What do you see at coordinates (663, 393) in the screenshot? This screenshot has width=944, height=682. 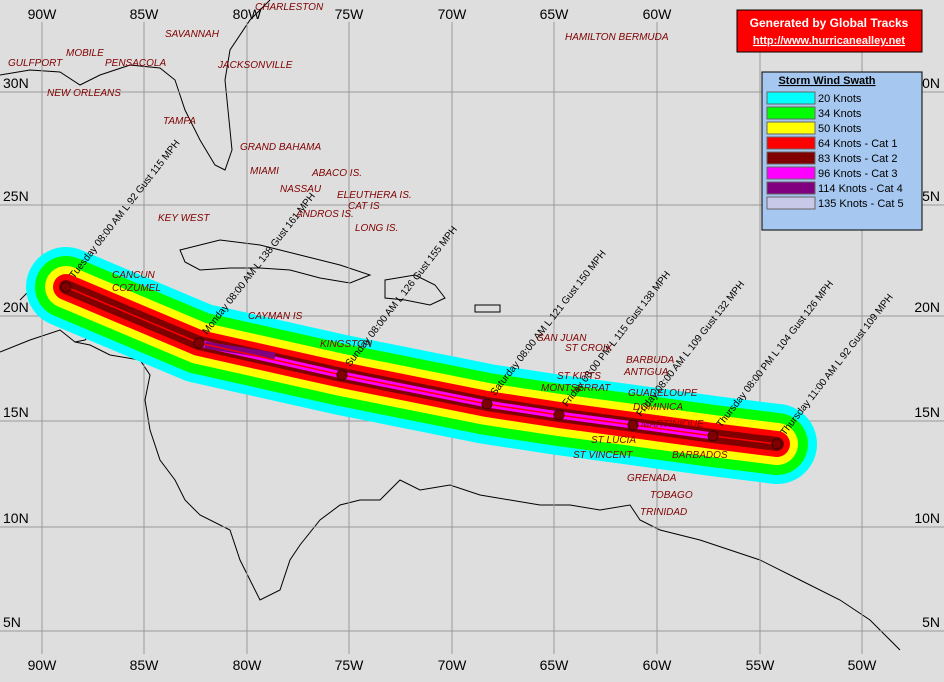 I see `place-label: GUADELOUPE` at bounding box center [663, 393].